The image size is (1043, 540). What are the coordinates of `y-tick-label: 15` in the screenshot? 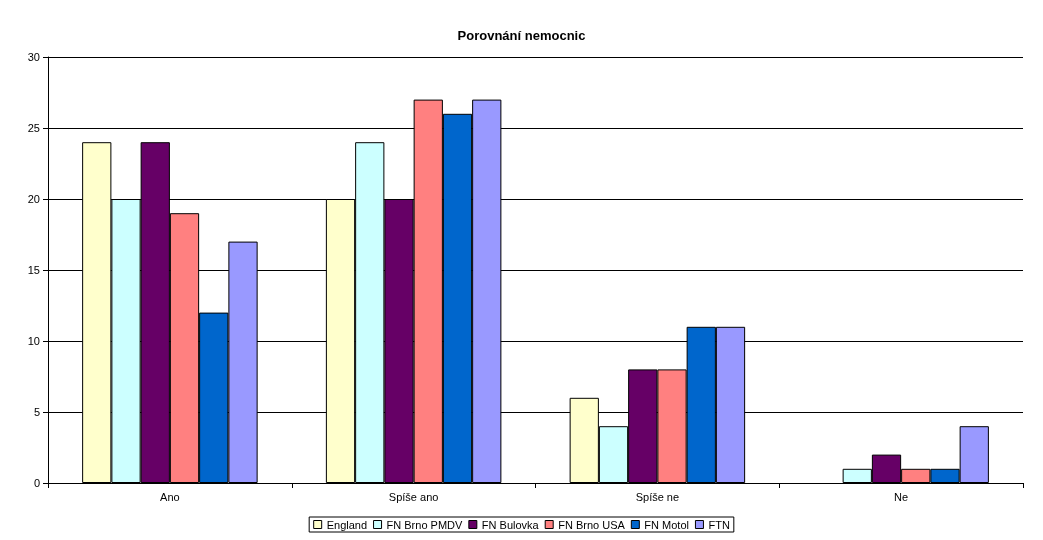 It's located at (33, 270).